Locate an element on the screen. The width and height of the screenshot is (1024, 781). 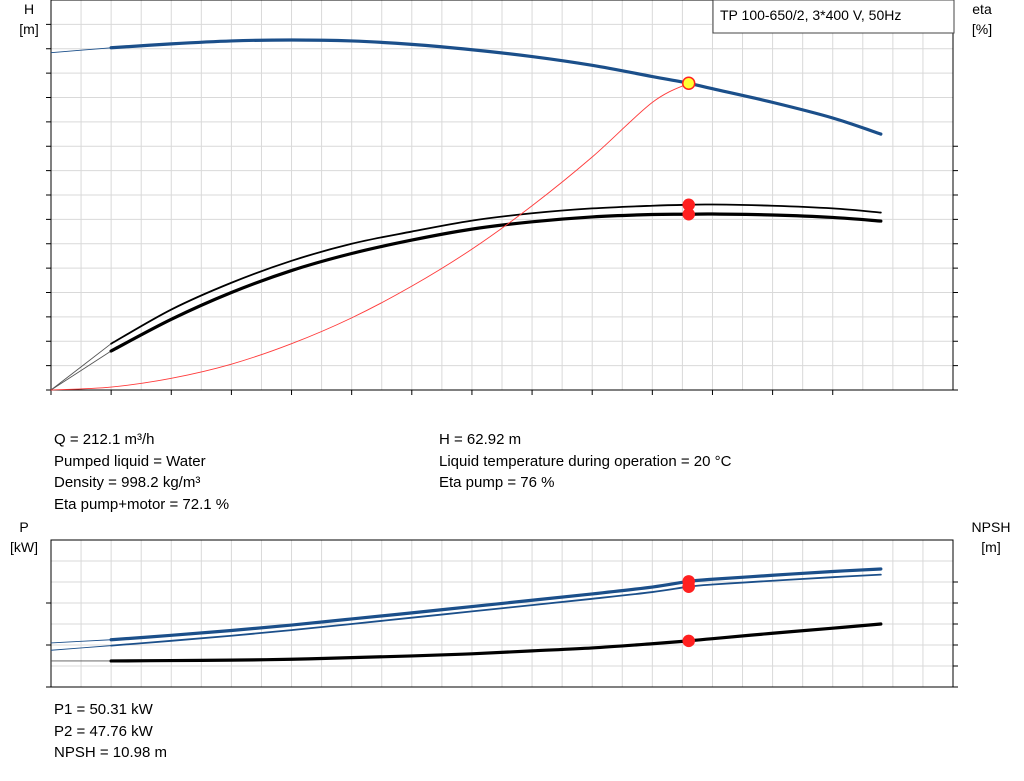
info-eta-pump: Eta pump = 76 % is located at coordinates (497, 482).